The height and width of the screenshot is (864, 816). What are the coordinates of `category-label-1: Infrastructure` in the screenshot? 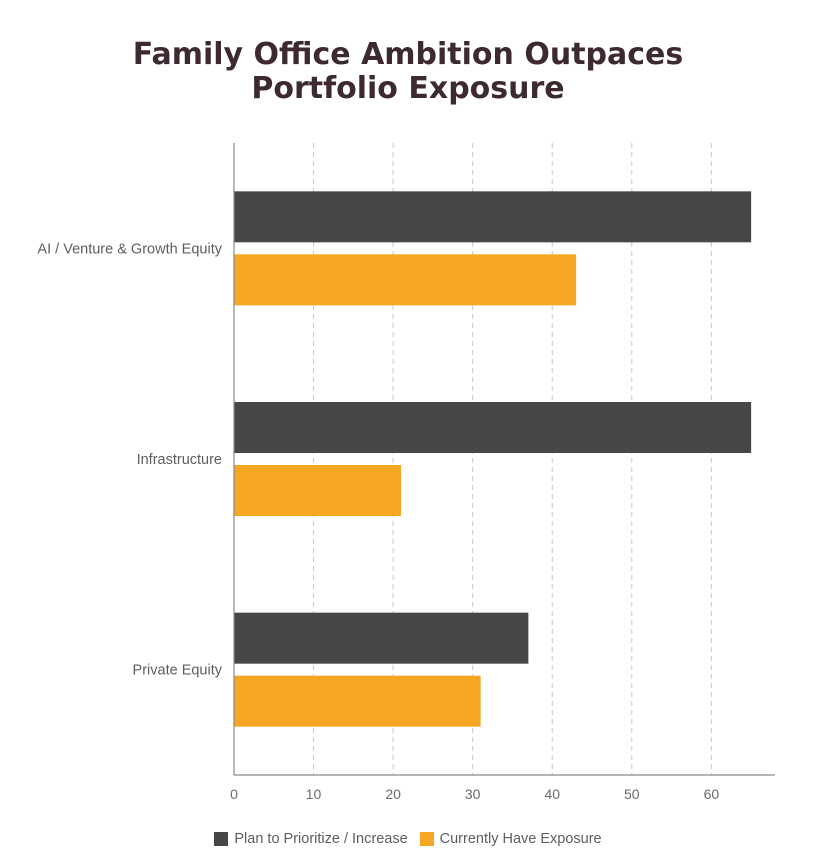 It's located at (179, 460).